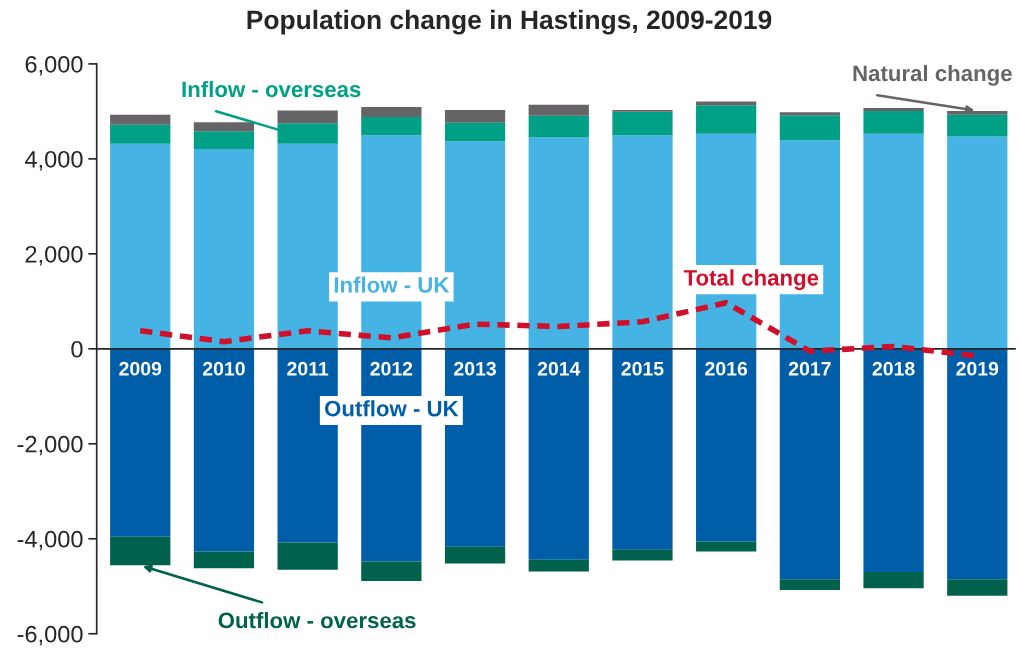 The height and width of the screenshot is (652, 1018). I want to click on x-tick-label: 2012, so click(391, 368).